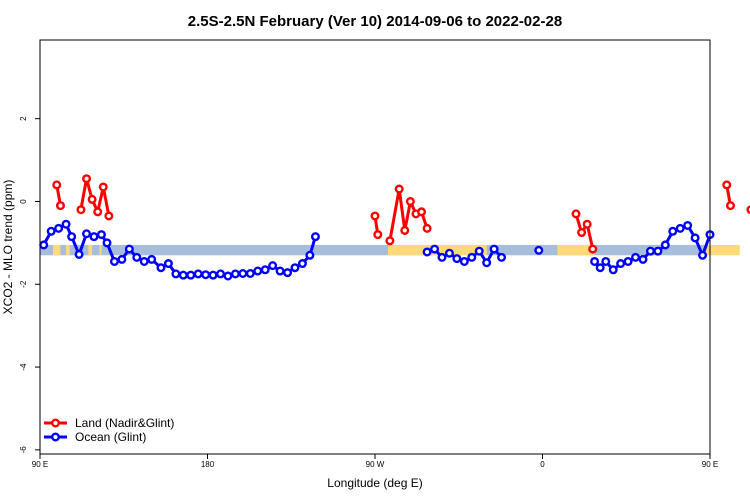 This screenshot has height=500, width=750. Describe the element at coordinates (29, 285) in the screenshot. I see `y-axis: 2 0 -2 -4 -6` at that location.